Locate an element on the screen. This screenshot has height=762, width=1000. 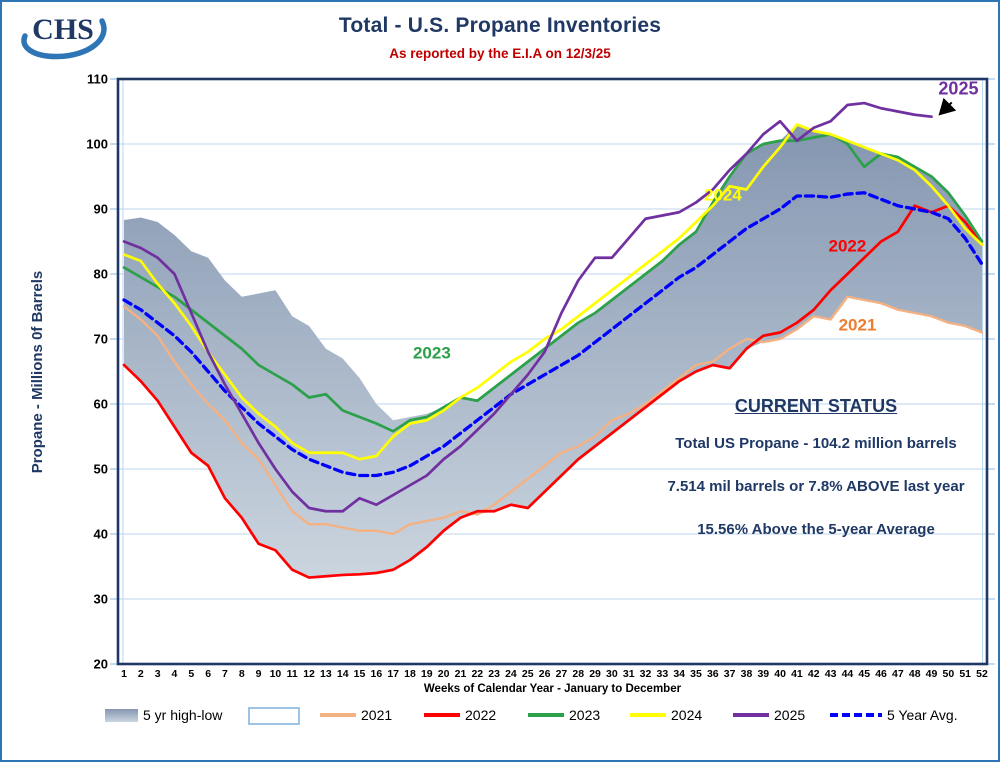
legend-item-2023: 2023 is located at coordinates (564, 715).